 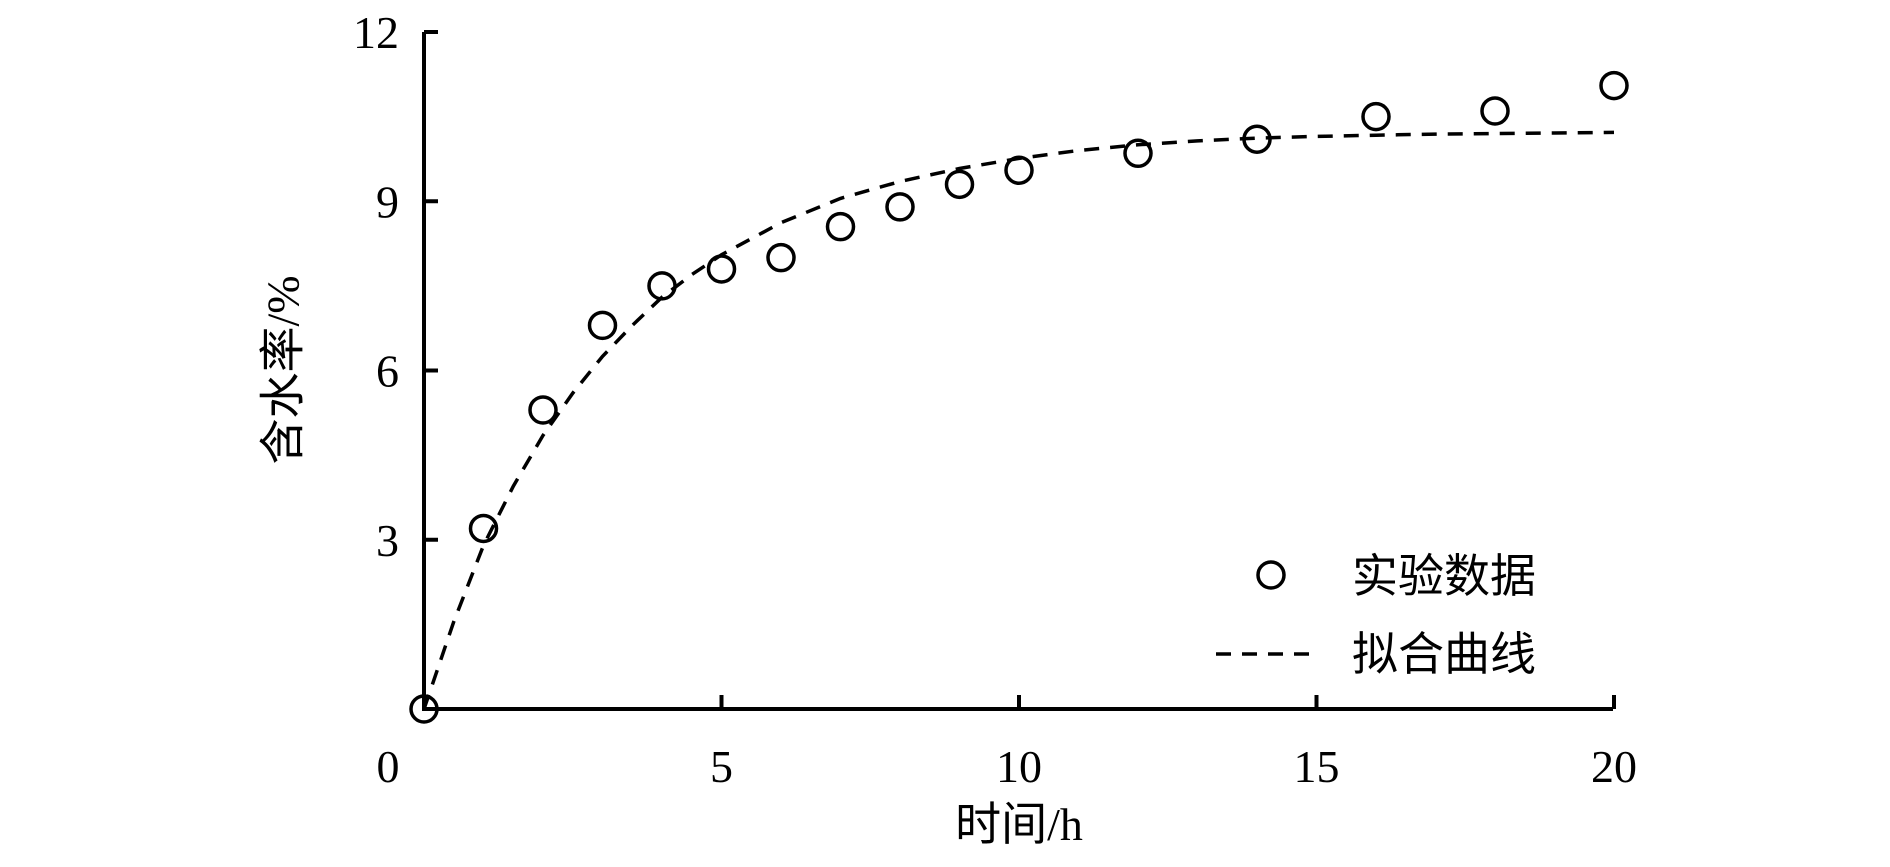 What do you see at coordinates (1019, 766) in the screenshot?
I see `x-tick-label: 10` at bounding box center [1019, 766].